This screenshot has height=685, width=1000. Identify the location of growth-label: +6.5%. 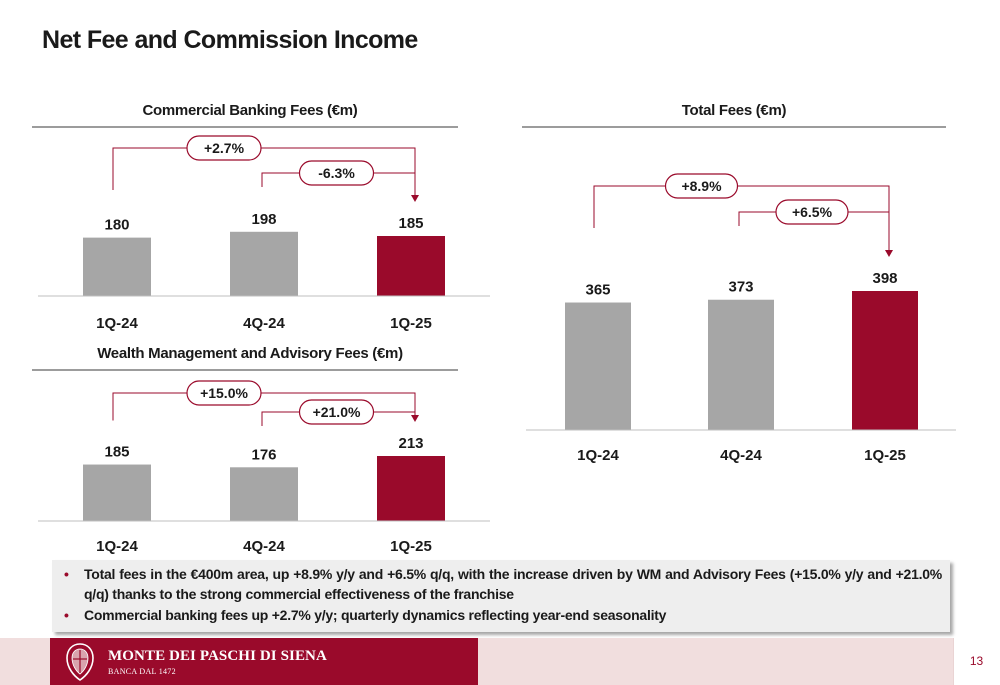
(812, 212).